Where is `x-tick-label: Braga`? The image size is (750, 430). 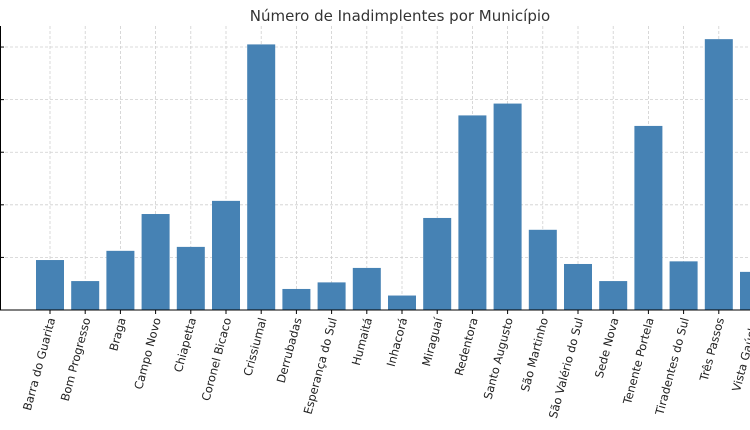
x-tick-label: Braga is located at coordinates (117, 334).